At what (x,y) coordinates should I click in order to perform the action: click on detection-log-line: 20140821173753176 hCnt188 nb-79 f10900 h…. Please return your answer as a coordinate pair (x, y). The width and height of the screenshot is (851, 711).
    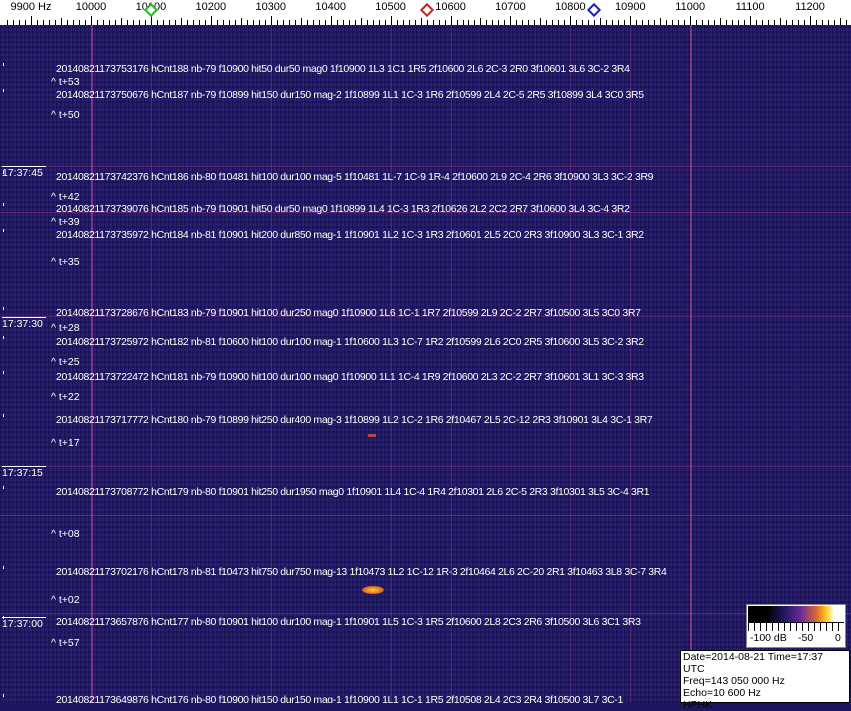
    Looking at the image, I should click on (343, 69).